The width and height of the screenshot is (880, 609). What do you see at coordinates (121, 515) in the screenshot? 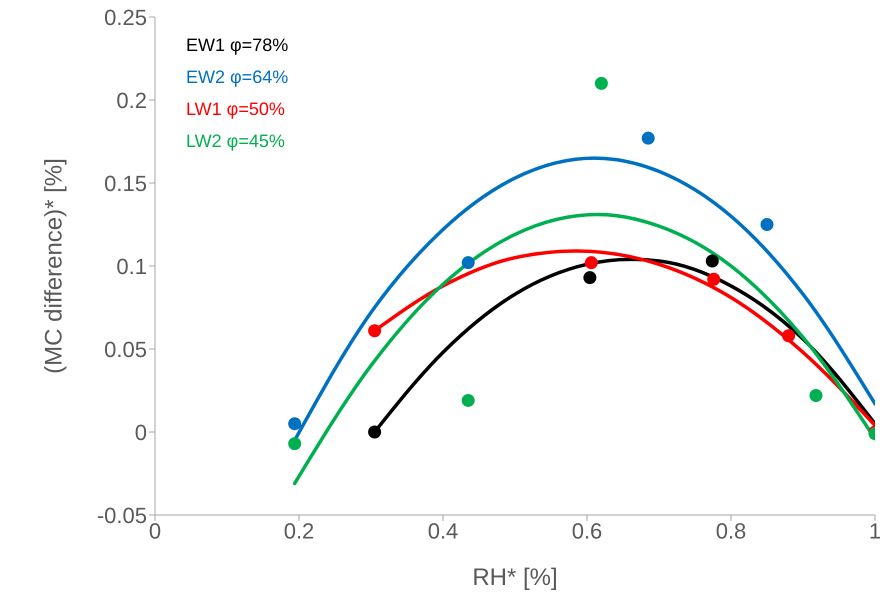
I see `y-tick-label: -0.05` at bounding box center [121, 515].